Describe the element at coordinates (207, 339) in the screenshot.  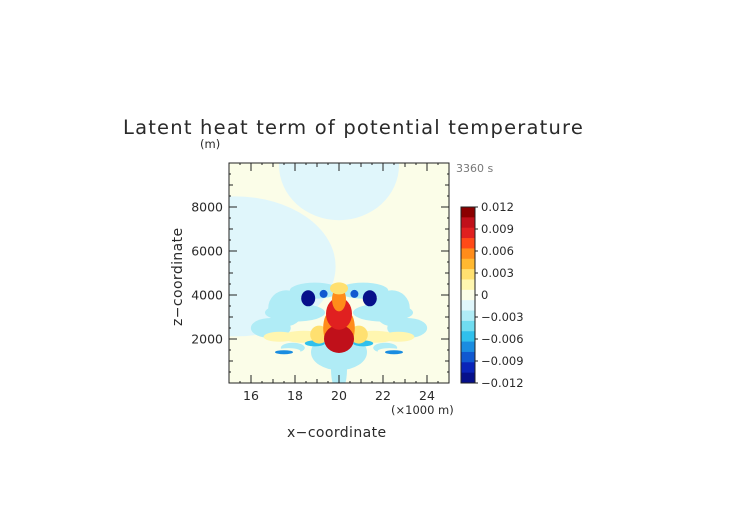
I see `y-tick-label: 2000` at that location.